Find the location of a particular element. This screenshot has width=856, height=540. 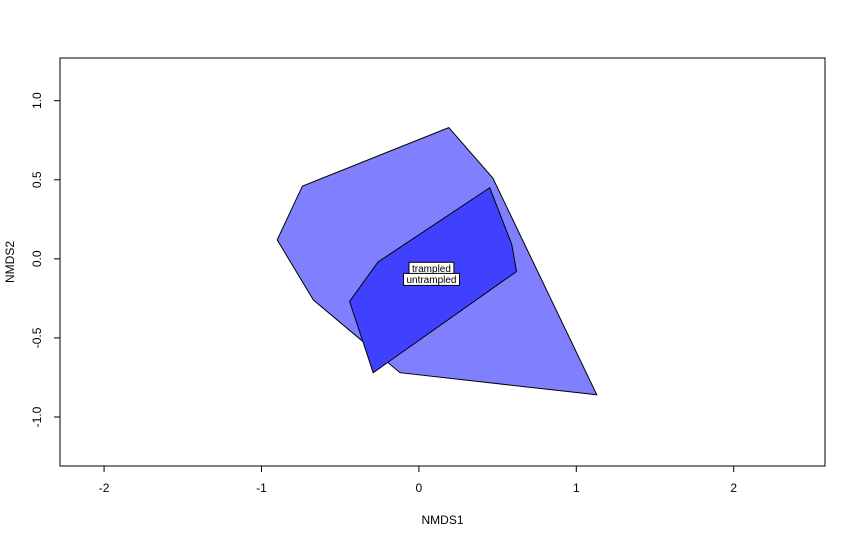

y-tick-label: -0.5 is located at coordinates (37, 337).